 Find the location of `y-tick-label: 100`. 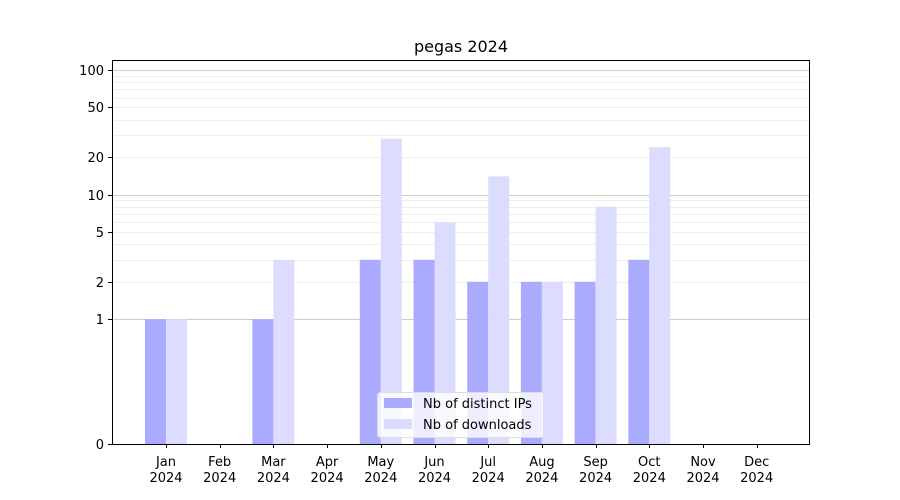

y-tick-label: 100 is located at coordinates (91, 71).